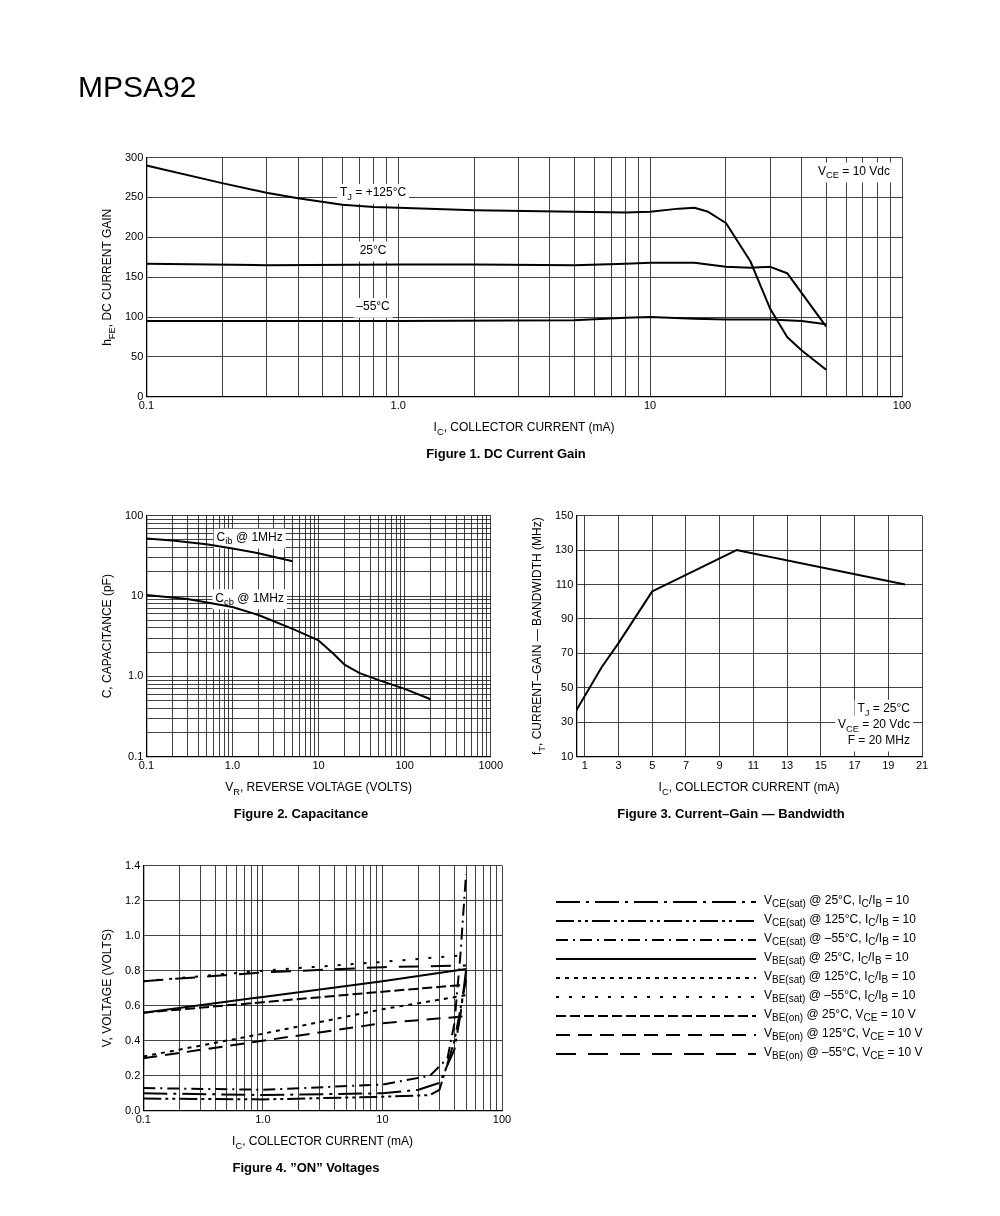 Image resolution: width=1000 pixels, height=1216 pixels. What do you see at coordinates (837, 901) in the screenshot?
I see `legend-label: V$_{CE(sat)}$ @ 25°C, I$_{C}$/I$_{B}$ = 10` at bounding box center [837, 901].